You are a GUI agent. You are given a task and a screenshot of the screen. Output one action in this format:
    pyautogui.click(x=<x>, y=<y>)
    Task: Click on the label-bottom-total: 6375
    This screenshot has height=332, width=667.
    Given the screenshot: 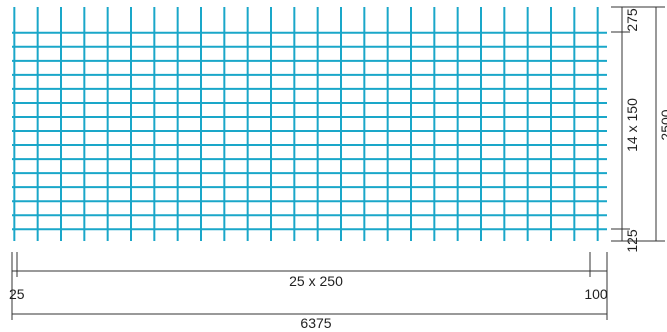 What is the action you would take?
    pyautogui.click(x=315, y=323)
    